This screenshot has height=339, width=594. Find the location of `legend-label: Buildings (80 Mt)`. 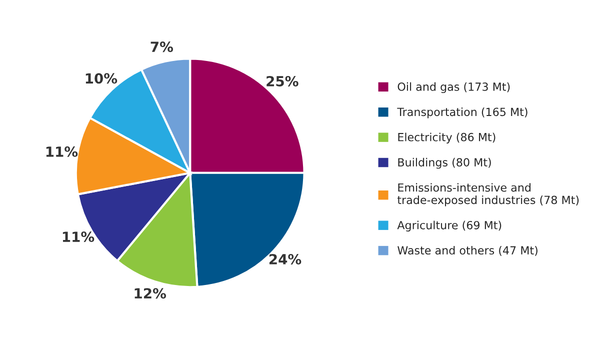

legend-label: Buildings (80 Mt) is located at coordinates (444, 163).